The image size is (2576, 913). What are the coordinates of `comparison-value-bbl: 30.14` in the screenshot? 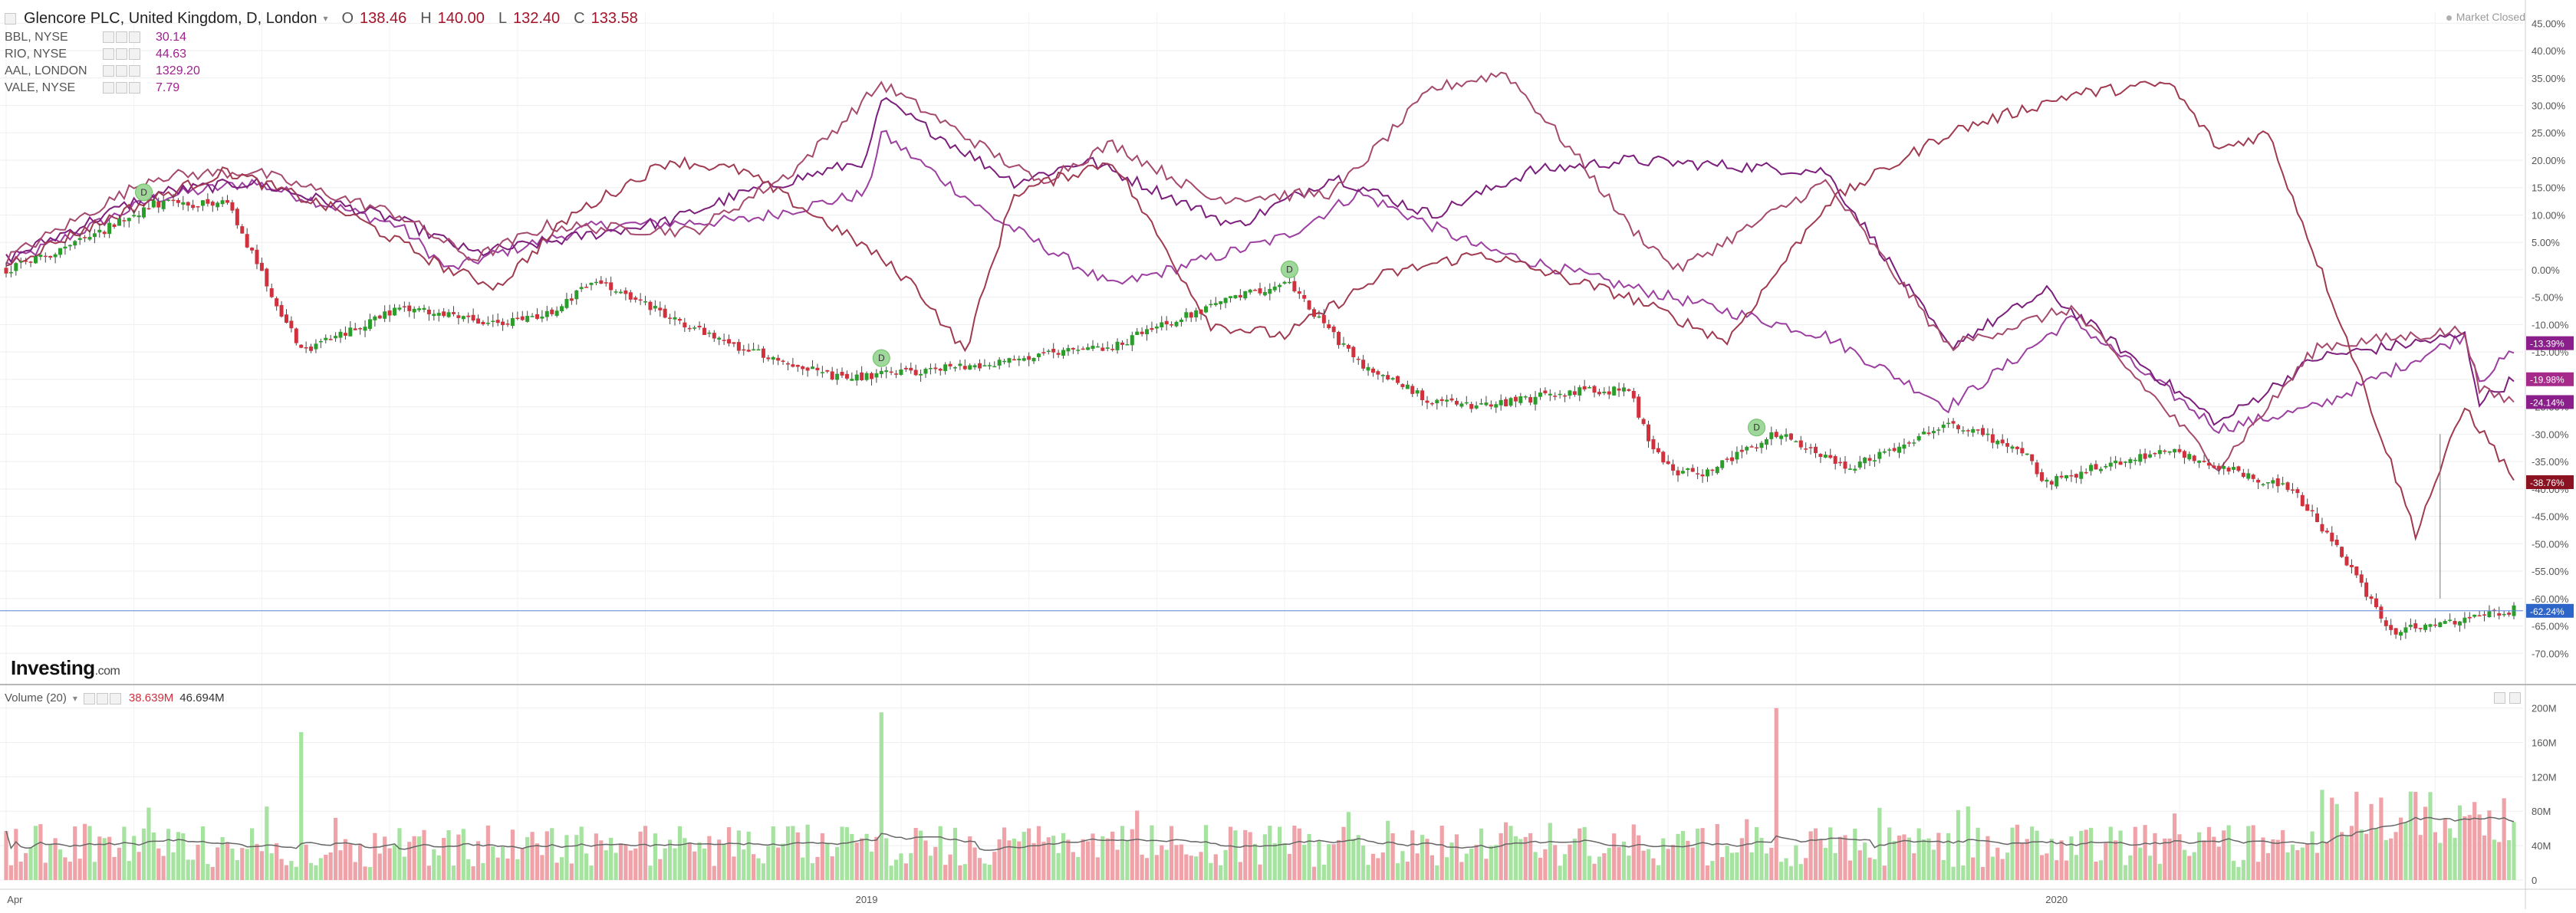 It's located at (171, 37).